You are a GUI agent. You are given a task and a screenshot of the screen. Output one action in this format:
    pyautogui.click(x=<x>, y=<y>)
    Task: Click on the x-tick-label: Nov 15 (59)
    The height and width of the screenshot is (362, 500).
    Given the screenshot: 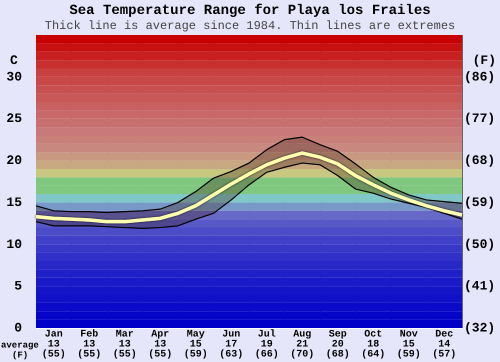 What is the action you would take?
    pyautogui.click(x=408, y=345)
    